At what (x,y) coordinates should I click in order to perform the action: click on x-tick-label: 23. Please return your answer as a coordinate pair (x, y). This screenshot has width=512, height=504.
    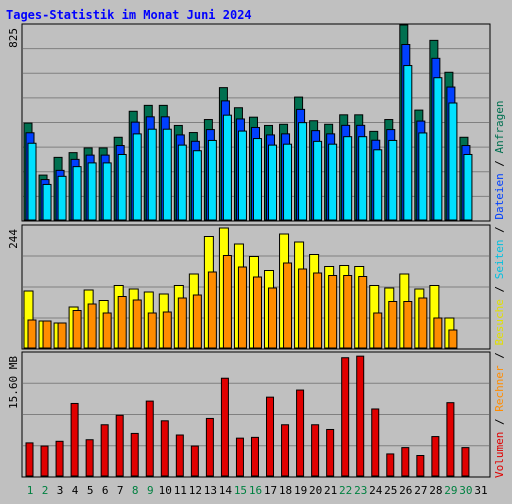
    Looking at the image, I should click on (360, 490).